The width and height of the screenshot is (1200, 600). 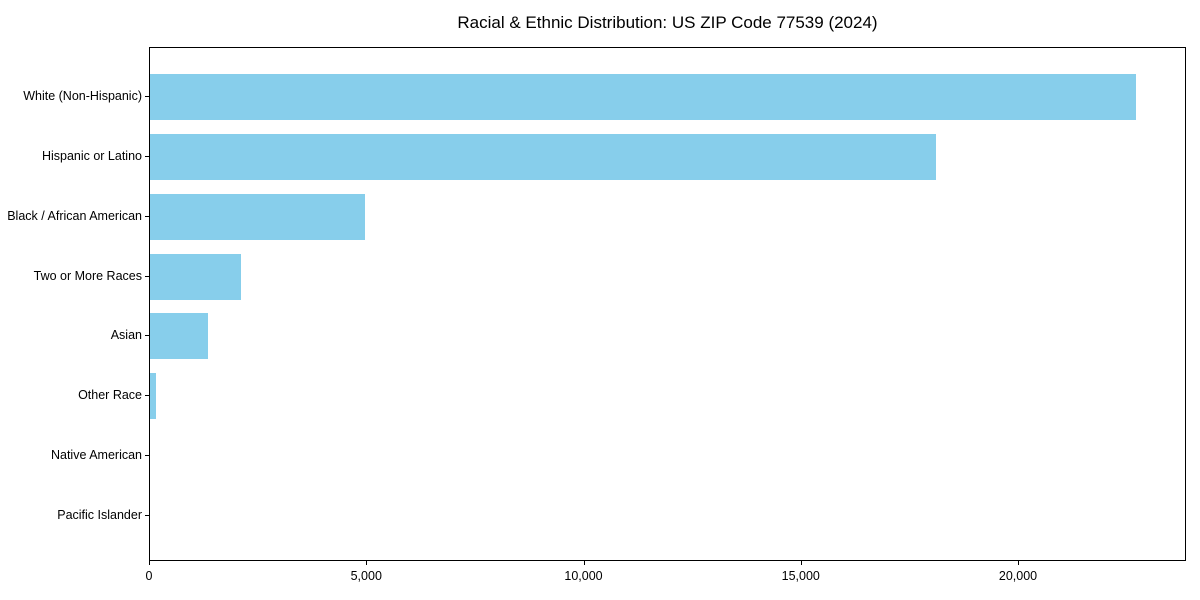 I want to click on y-tick-label-white-non-hispanic: White (Non-Hispanic), so click(x=82, y=96).